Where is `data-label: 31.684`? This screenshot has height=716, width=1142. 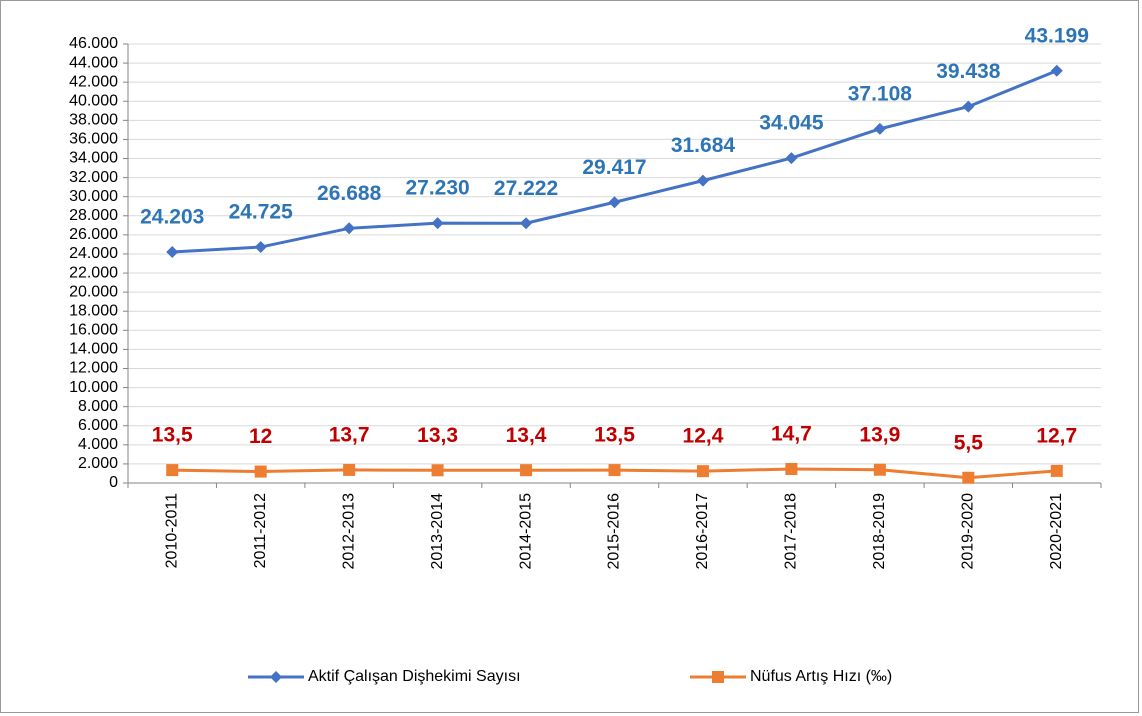 data-label: 31.684 is located at coordinates (703, 145).